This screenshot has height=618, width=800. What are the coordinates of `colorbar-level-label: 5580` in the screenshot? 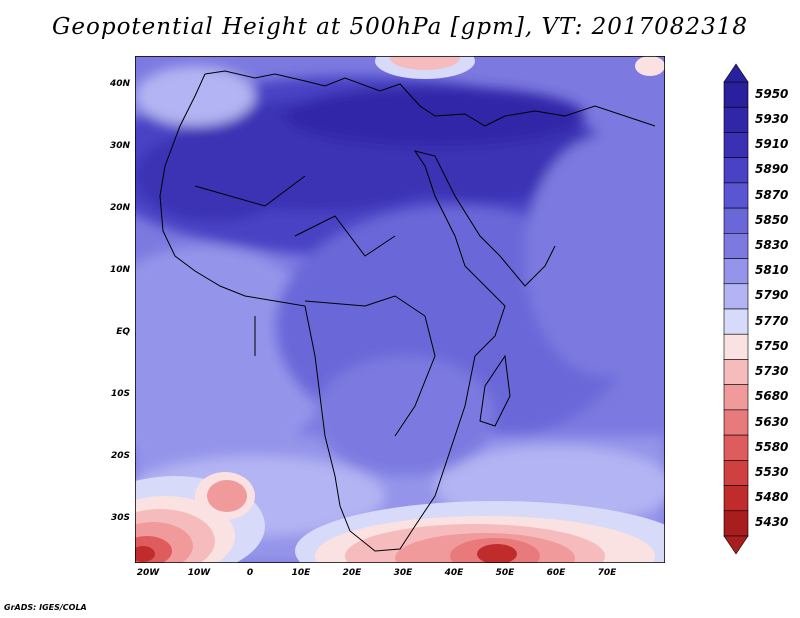 It's located at (772, 446).